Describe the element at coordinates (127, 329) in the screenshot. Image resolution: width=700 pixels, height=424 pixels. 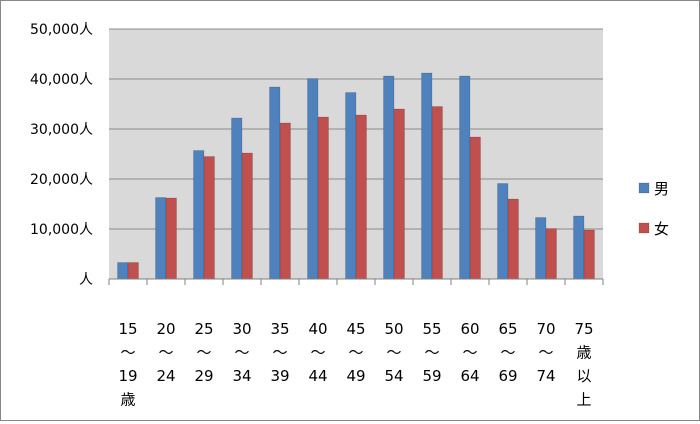
I see `x-tick-label-line: 15` at that location.